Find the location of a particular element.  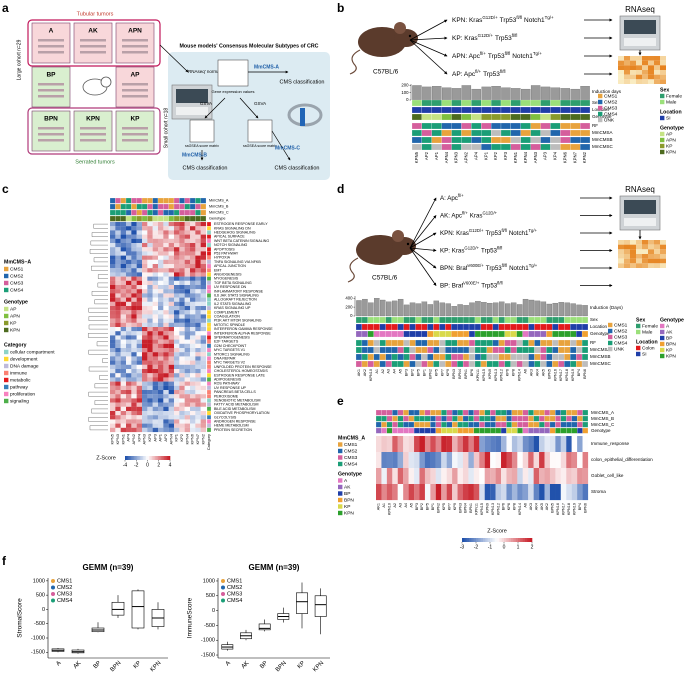

legend-label: immune is located at coordinates (18, 373).